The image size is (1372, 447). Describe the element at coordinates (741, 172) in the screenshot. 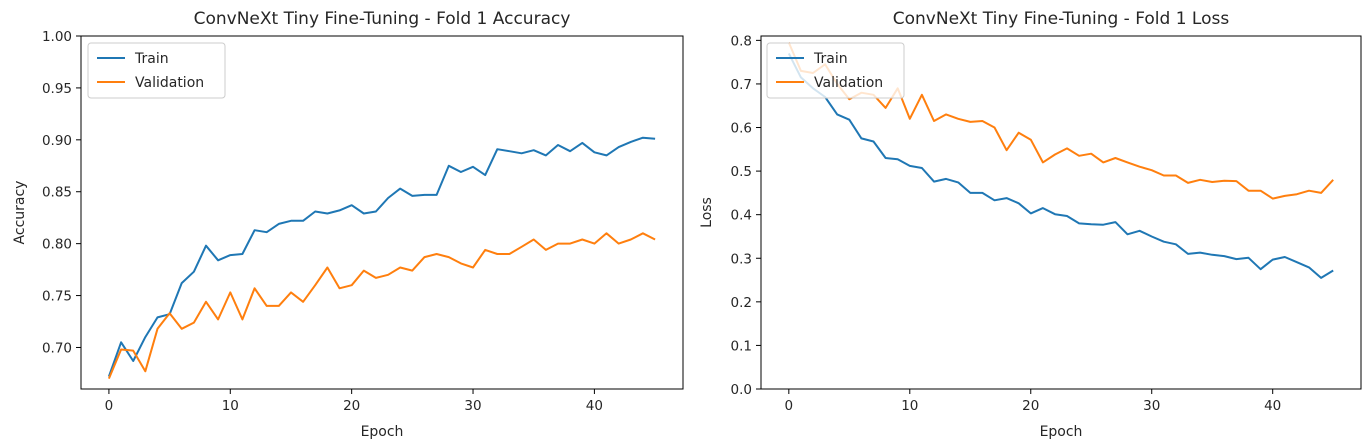

I see `y-tick-label: 0.5` at that location.